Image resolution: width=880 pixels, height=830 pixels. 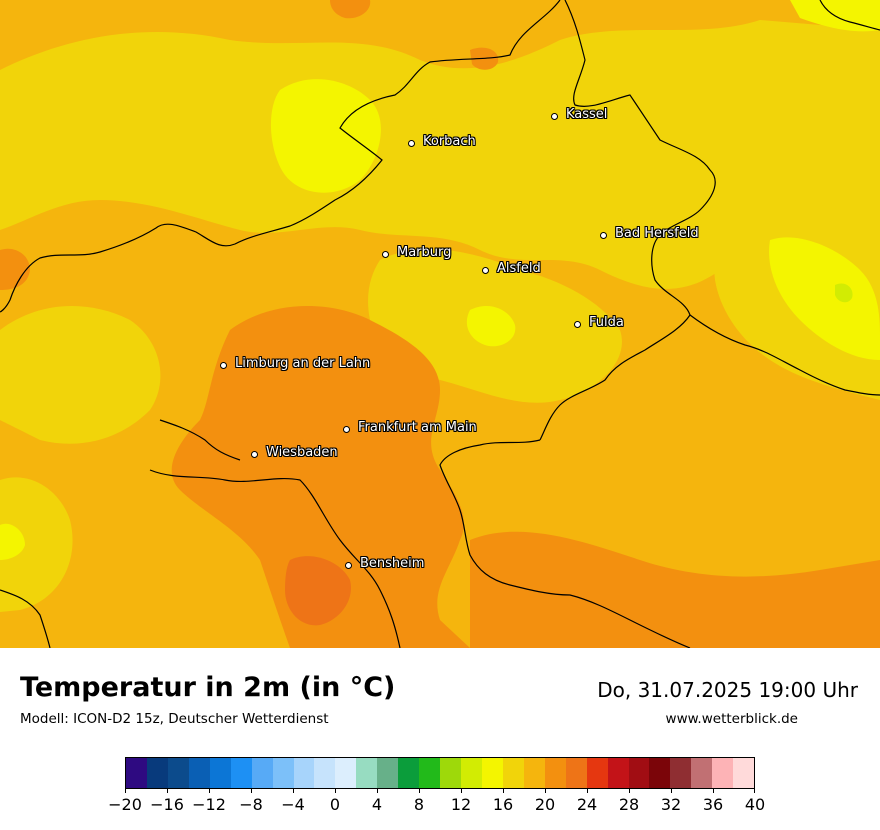 I want to click on colorbar-tick-label: 8, so click(x=419, y=804).